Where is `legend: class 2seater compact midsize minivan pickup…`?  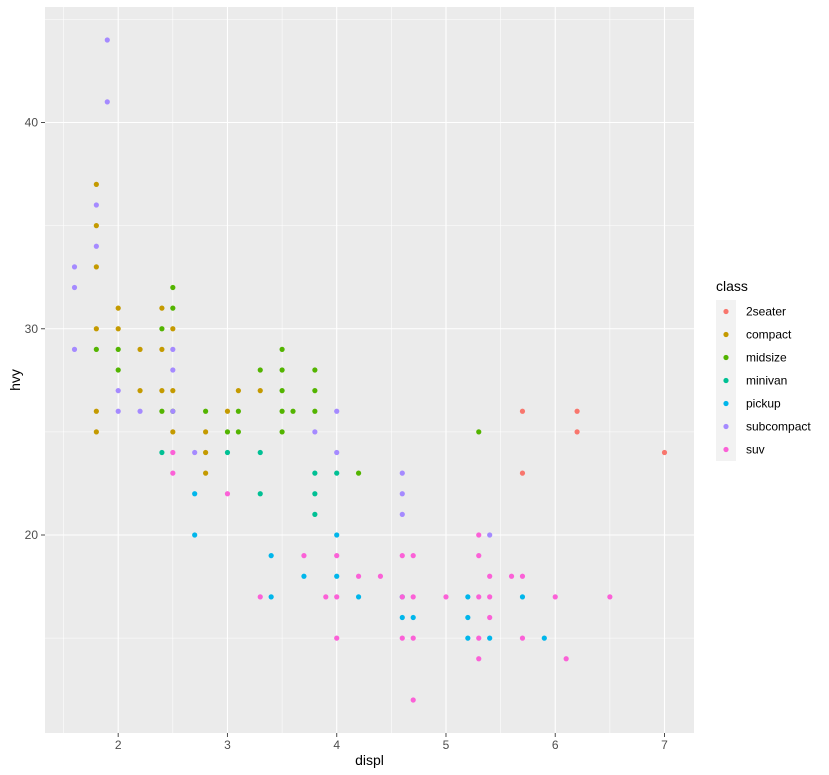 legend: class 2seater compact midsize minivan pickup… is located at coordinates (763, 369).